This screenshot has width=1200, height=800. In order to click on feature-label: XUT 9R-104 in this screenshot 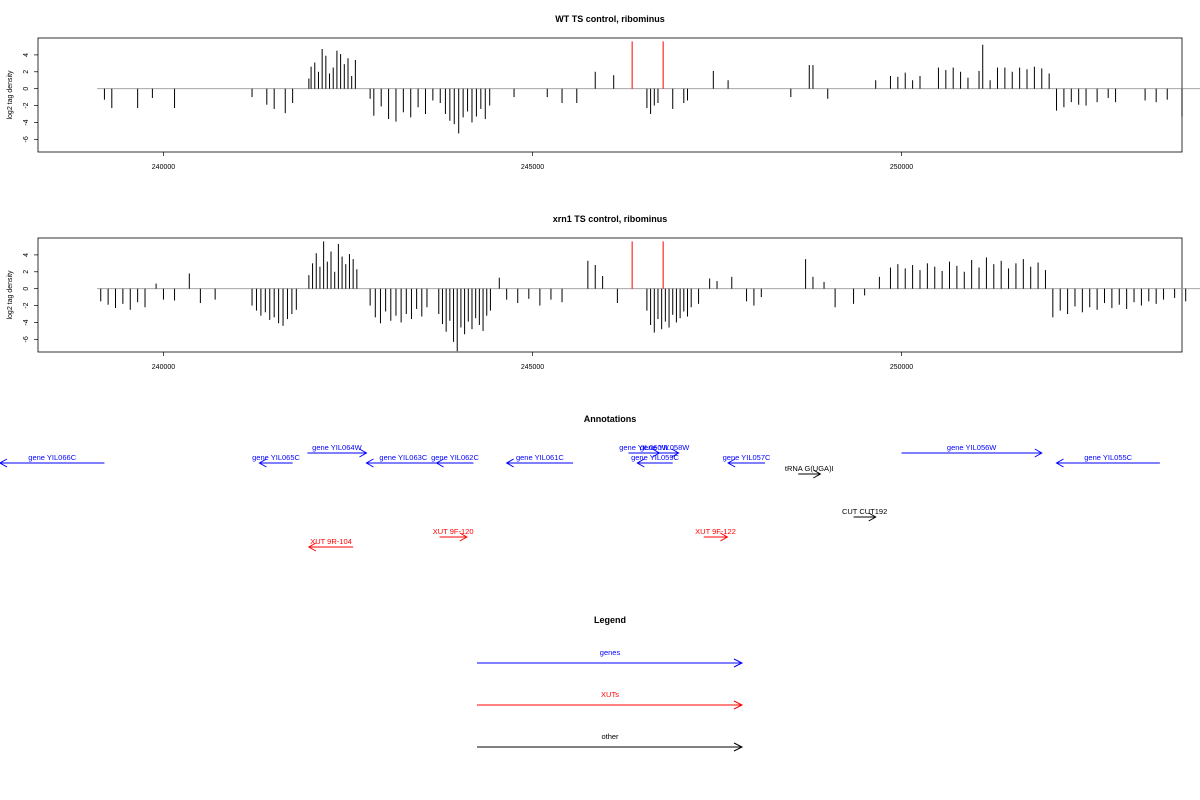, I will do `click(331, 541)`.